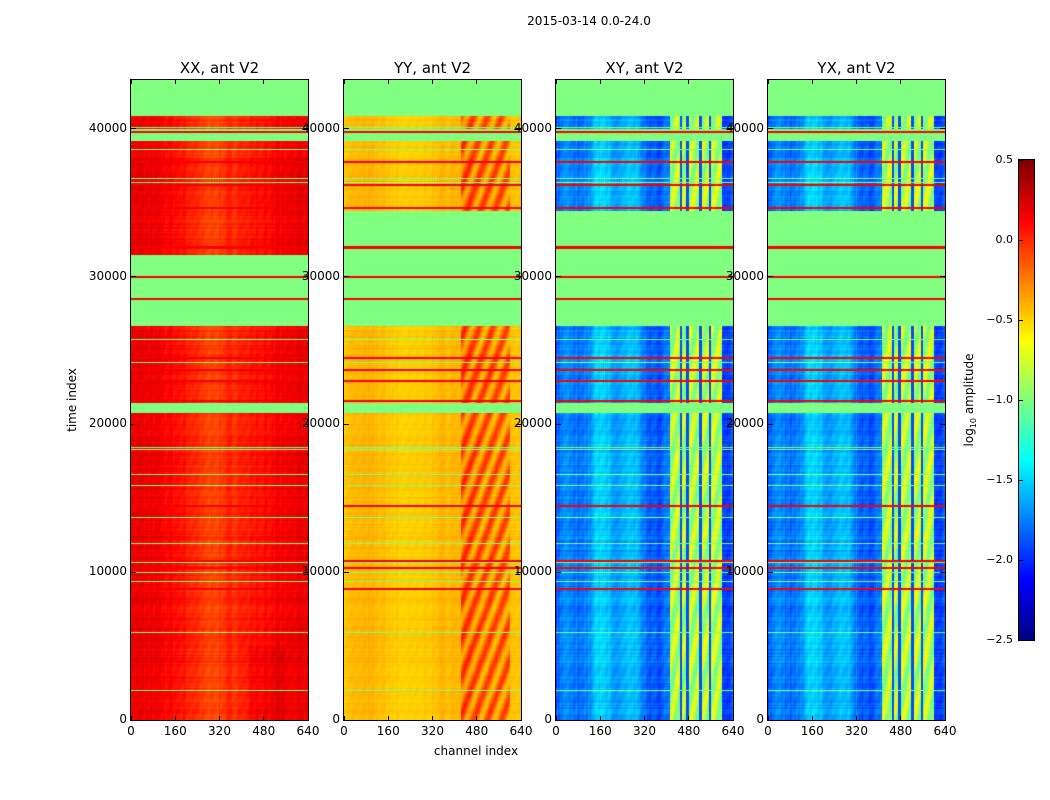  What do you see at coordinates (476, 751) in the screenshot?
I see `x-axis-label: channel index` at bounding box center [476, 751].